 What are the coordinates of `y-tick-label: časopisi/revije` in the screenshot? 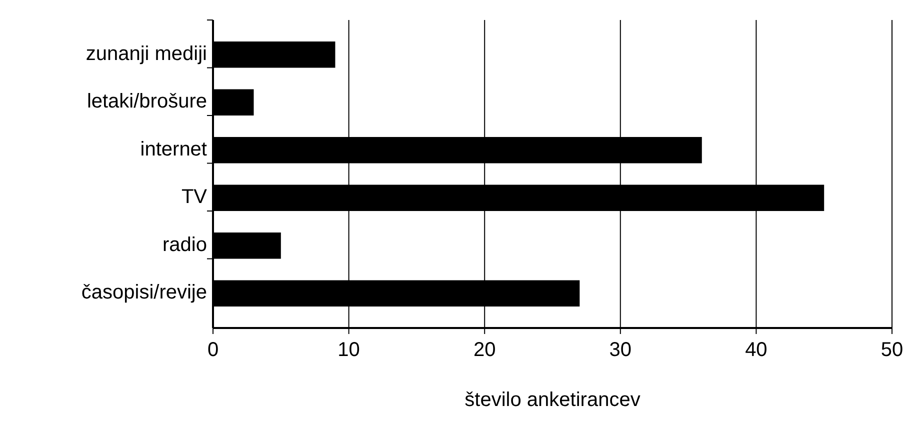 It's located at (144, 293).